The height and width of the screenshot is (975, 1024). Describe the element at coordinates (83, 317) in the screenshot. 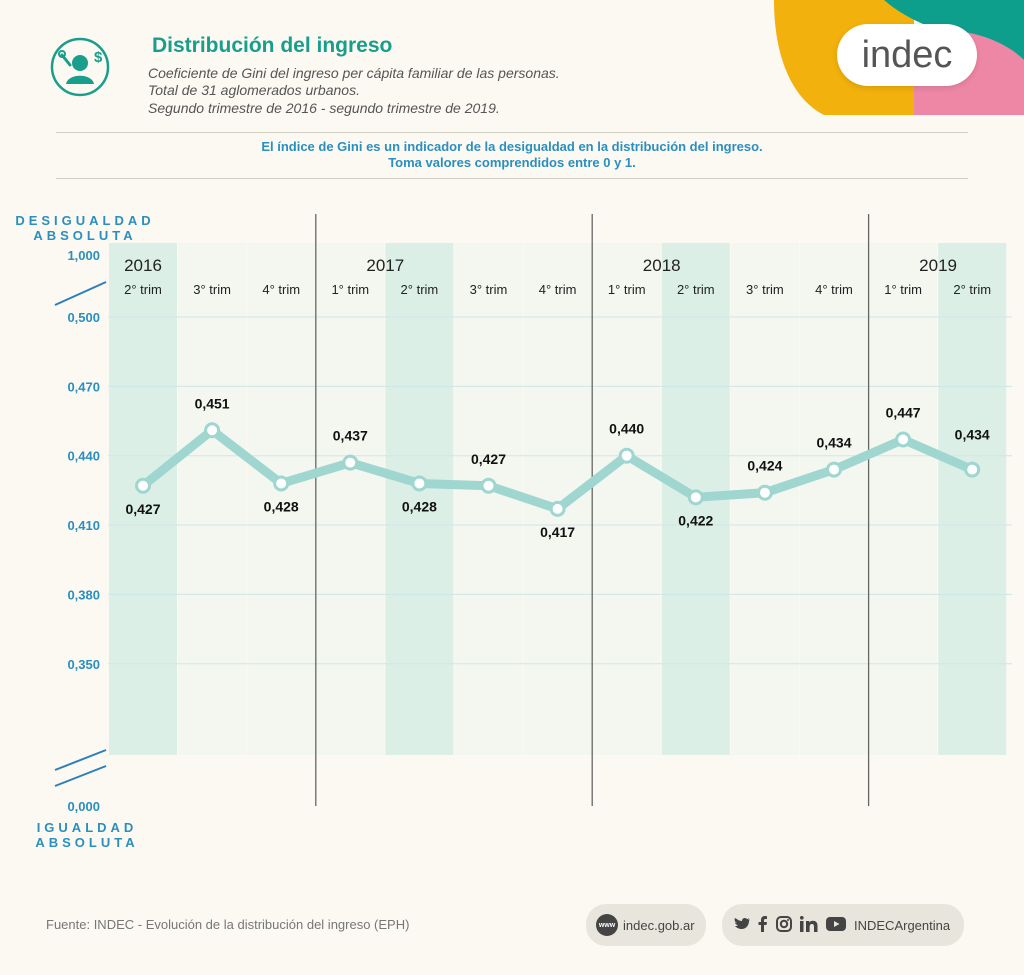

I see `y-tick-label: 0,500` at that location.